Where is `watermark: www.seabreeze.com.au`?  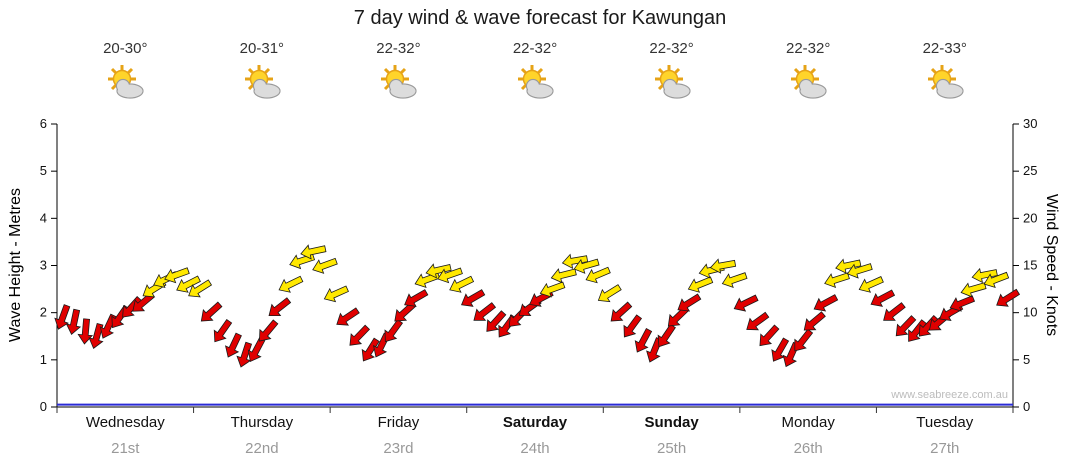 watermark: www.seabreeze.com.au is located at coordinates (949, 395).